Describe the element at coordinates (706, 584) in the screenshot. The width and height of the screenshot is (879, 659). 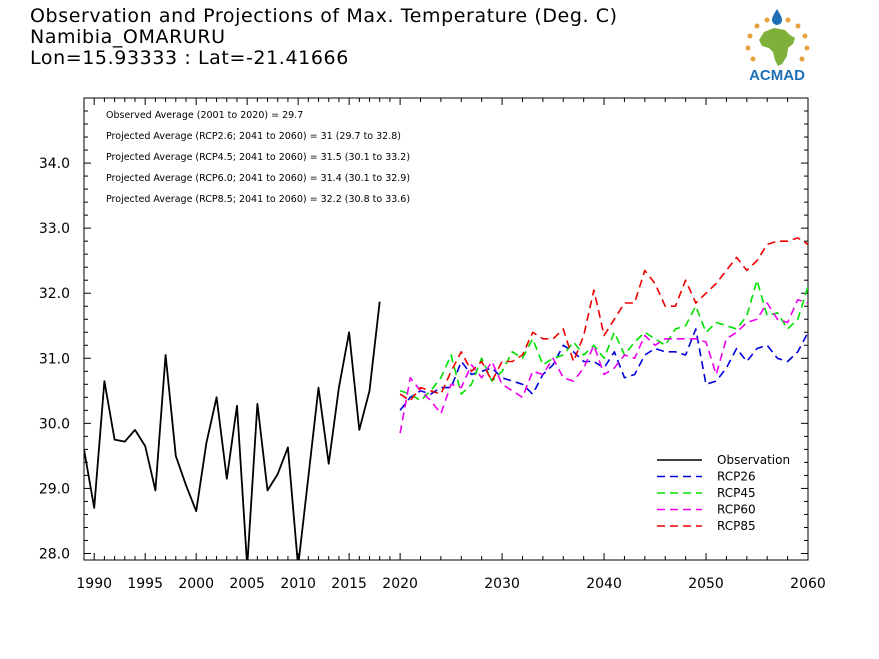
I see `x-tick-label: 2050` at that location.